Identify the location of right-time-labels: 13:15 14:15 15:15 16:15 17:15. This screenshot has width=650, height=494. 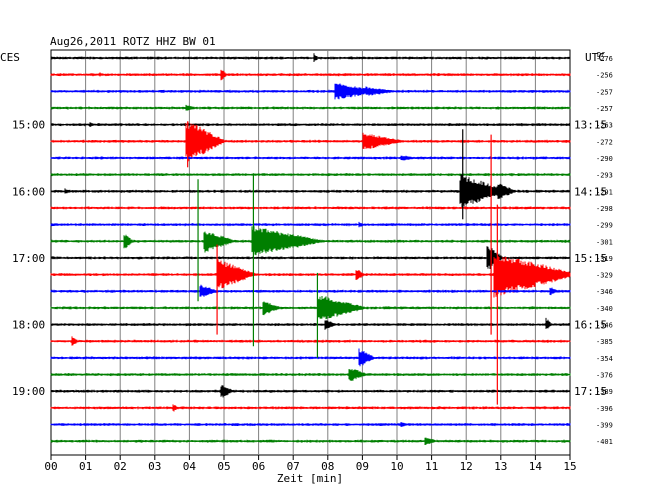
(590, 259).